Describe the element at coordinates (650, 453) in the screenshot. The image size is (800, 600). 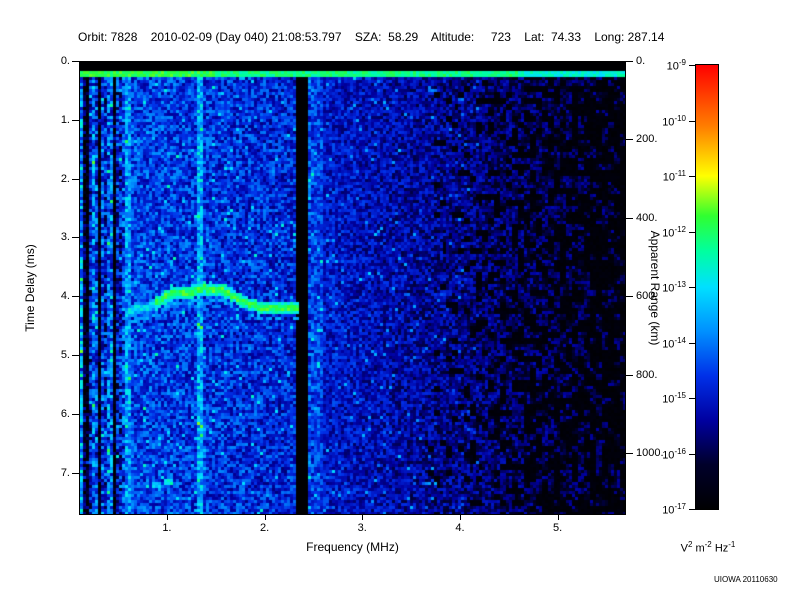
I see `y-right-tick-label: 1000.` at that location.